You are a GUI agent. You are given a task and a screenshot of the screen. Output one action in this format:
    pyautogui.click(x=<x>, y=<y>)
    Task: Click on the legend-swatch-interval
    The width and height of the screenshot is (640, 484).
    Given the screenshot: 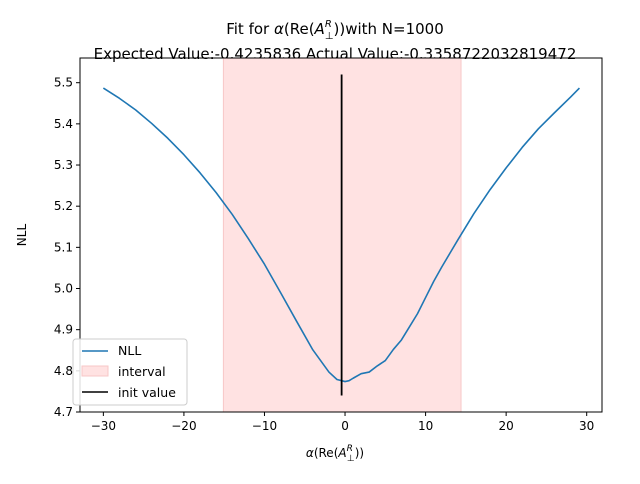 What is the action you would take?
    pyautogui.click(x=95, y=371)
    